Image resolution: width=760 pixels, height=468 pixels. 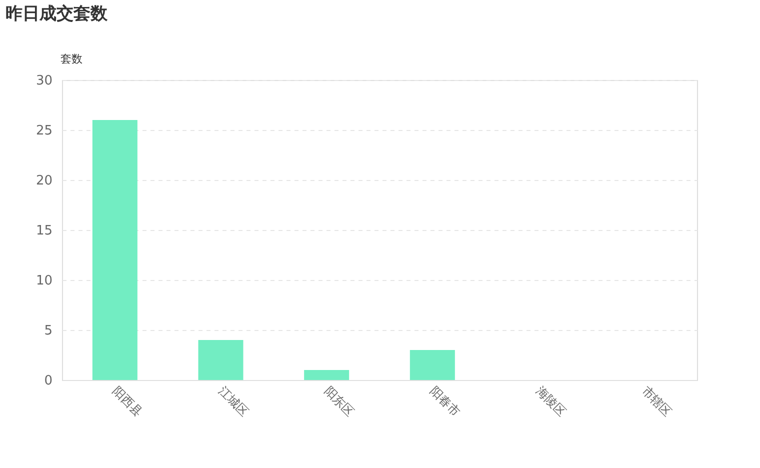 I want to click on x-tick-label: 江城区, so click(x=234, y=401).